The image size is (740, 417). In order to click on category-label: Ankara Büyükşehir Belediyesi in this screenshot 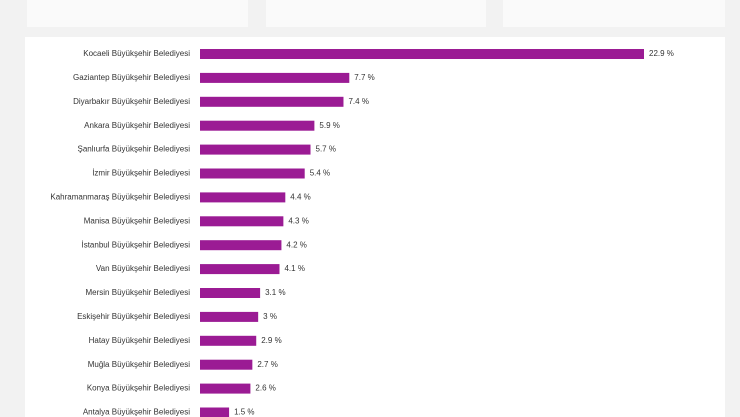, I will do `click(137, 125)`.